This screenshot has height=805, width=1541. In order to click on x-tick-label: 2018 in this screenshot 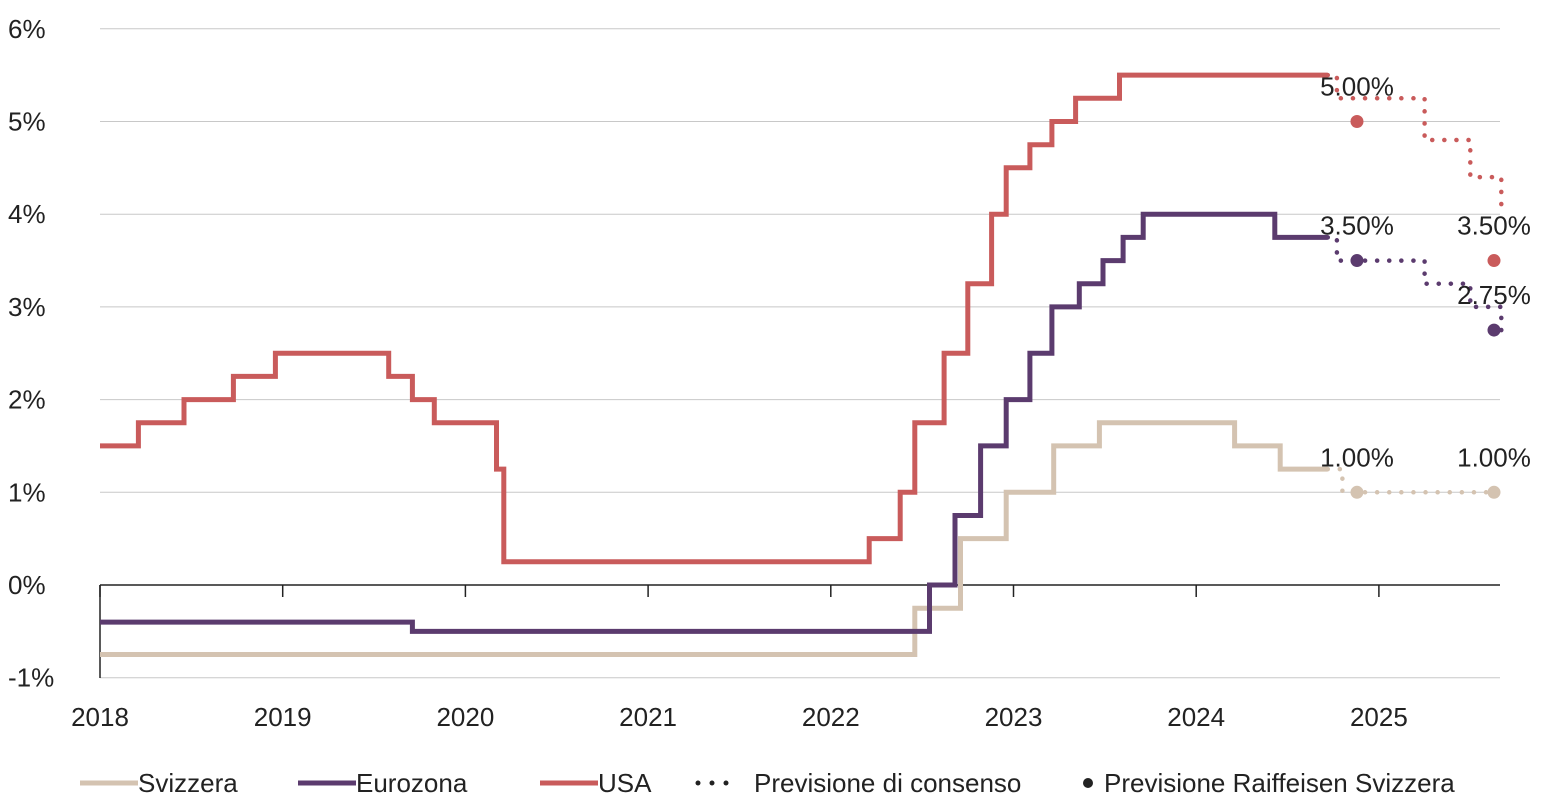, I will do `click(100, 717)`.